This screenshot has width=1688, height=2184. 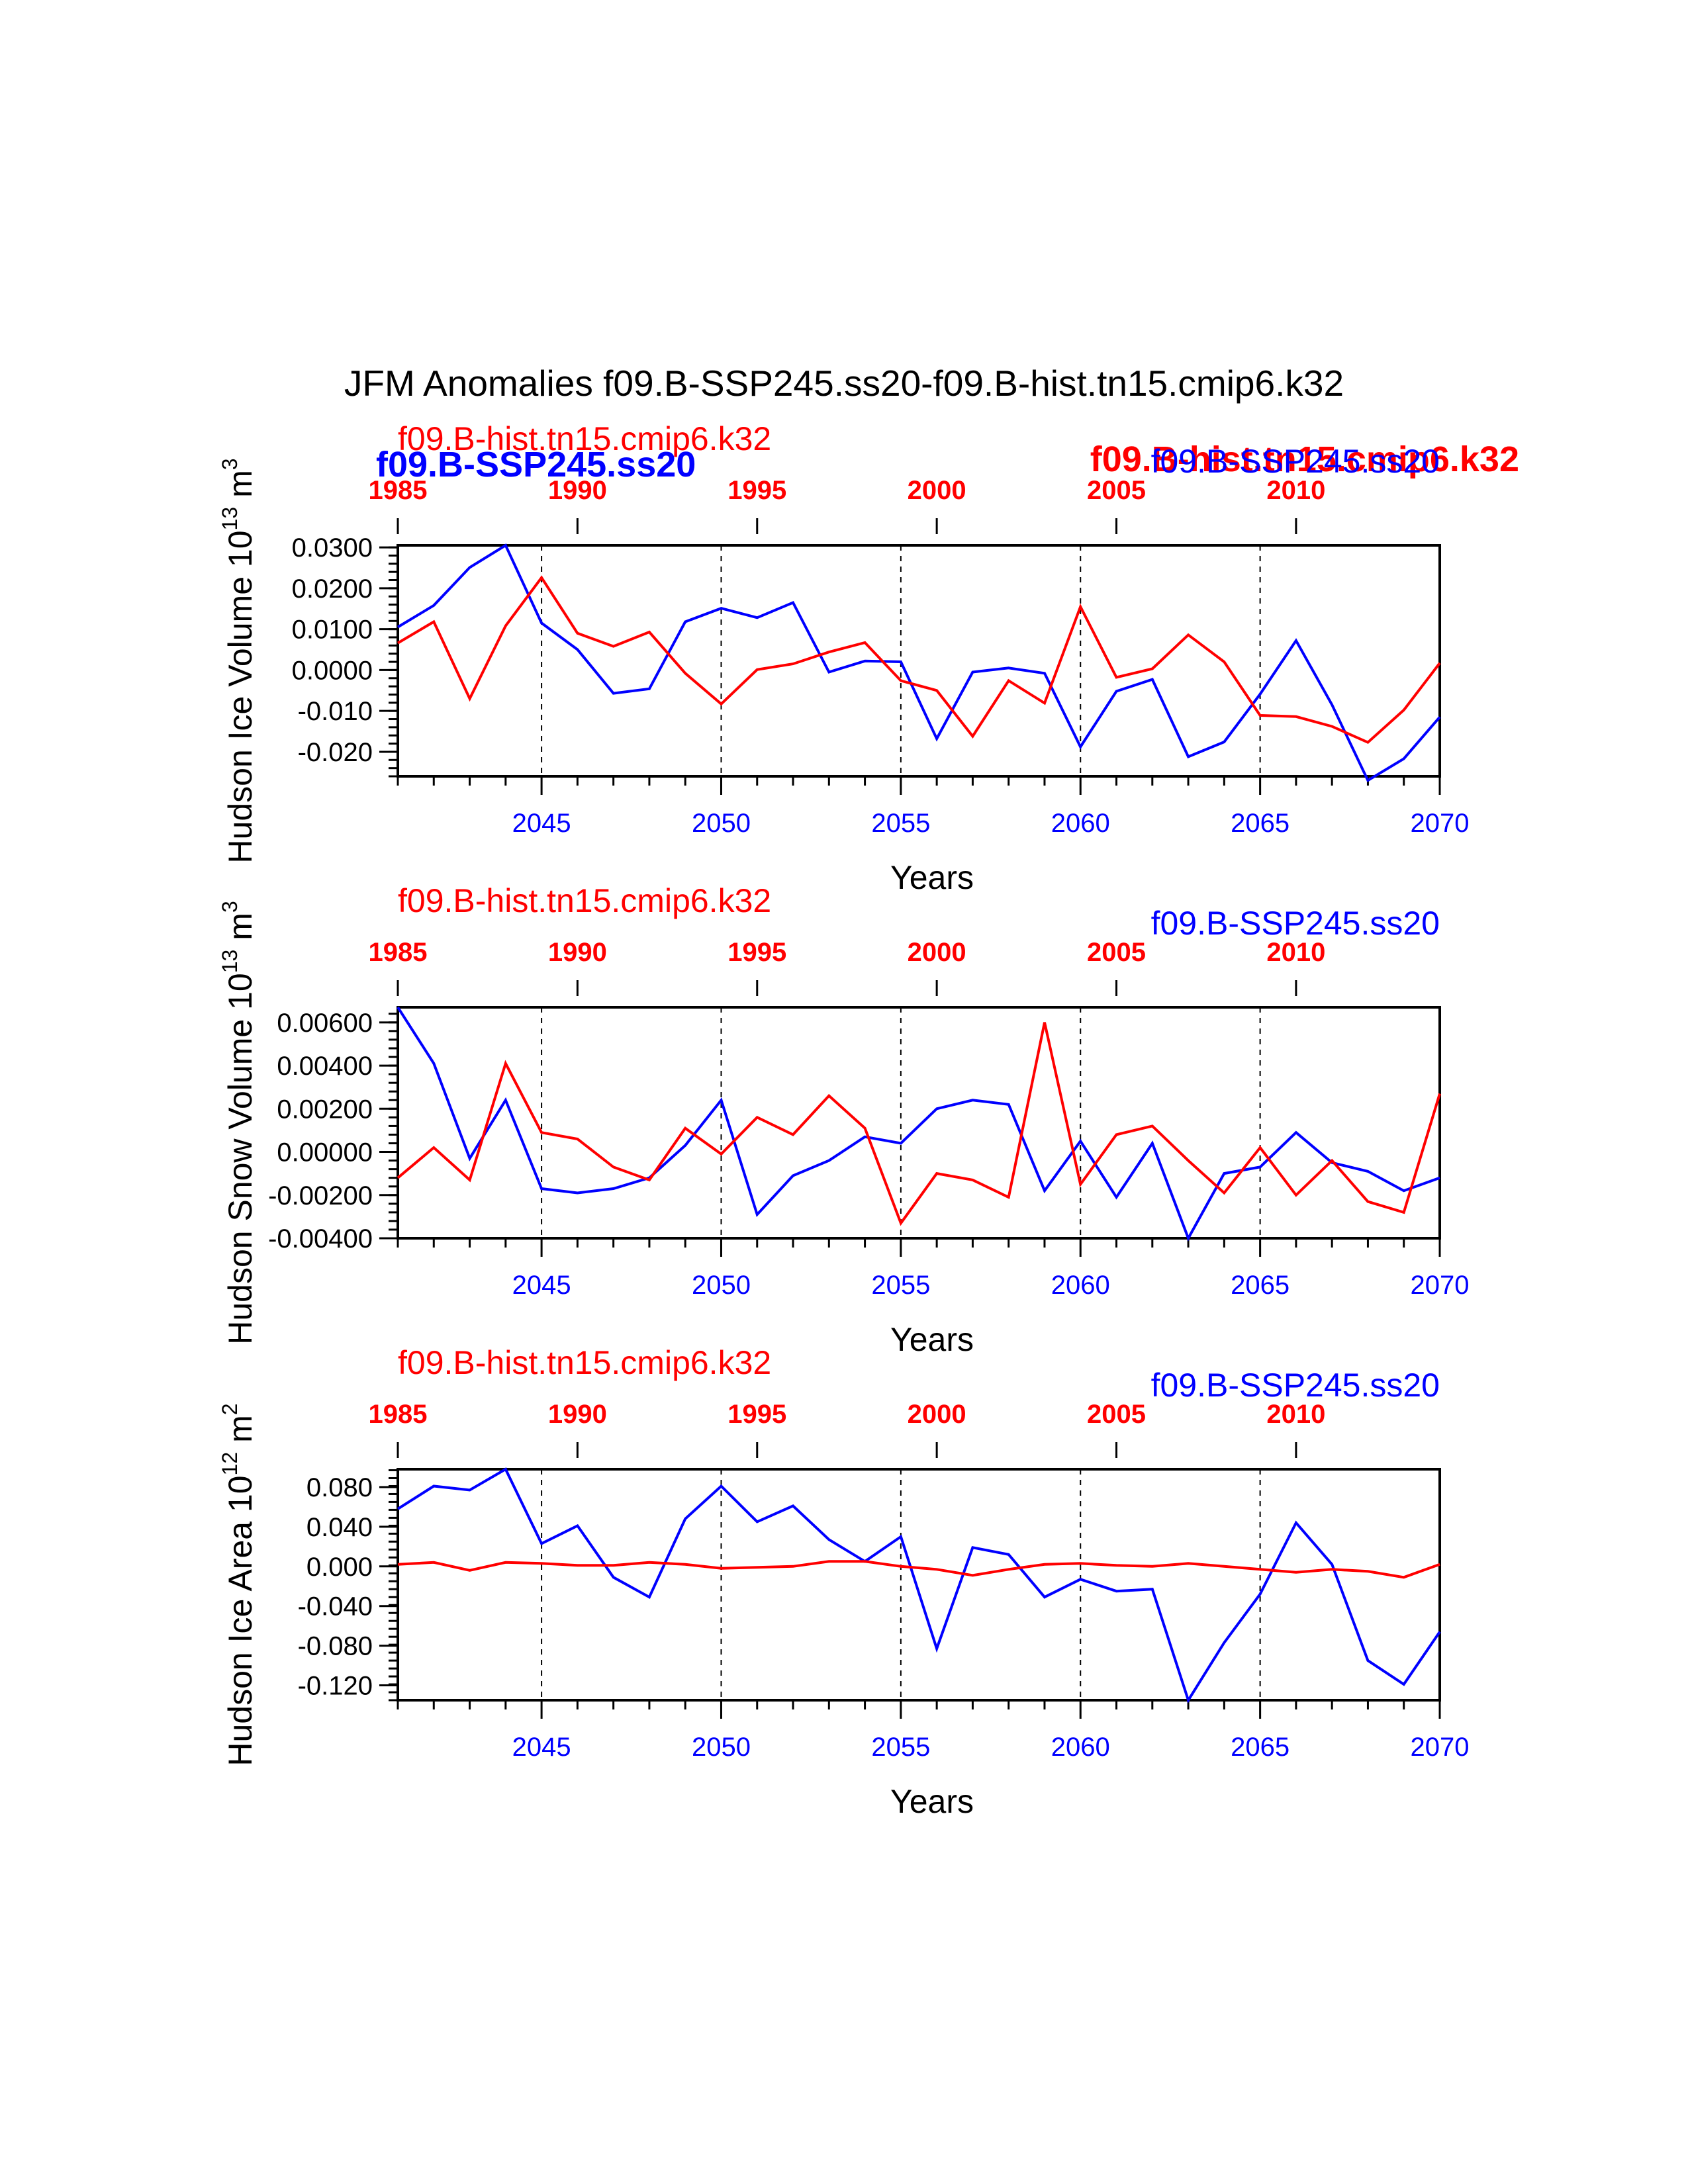 I want to click on y-tick-label: 0.00000, so click(x=325, y=1152).